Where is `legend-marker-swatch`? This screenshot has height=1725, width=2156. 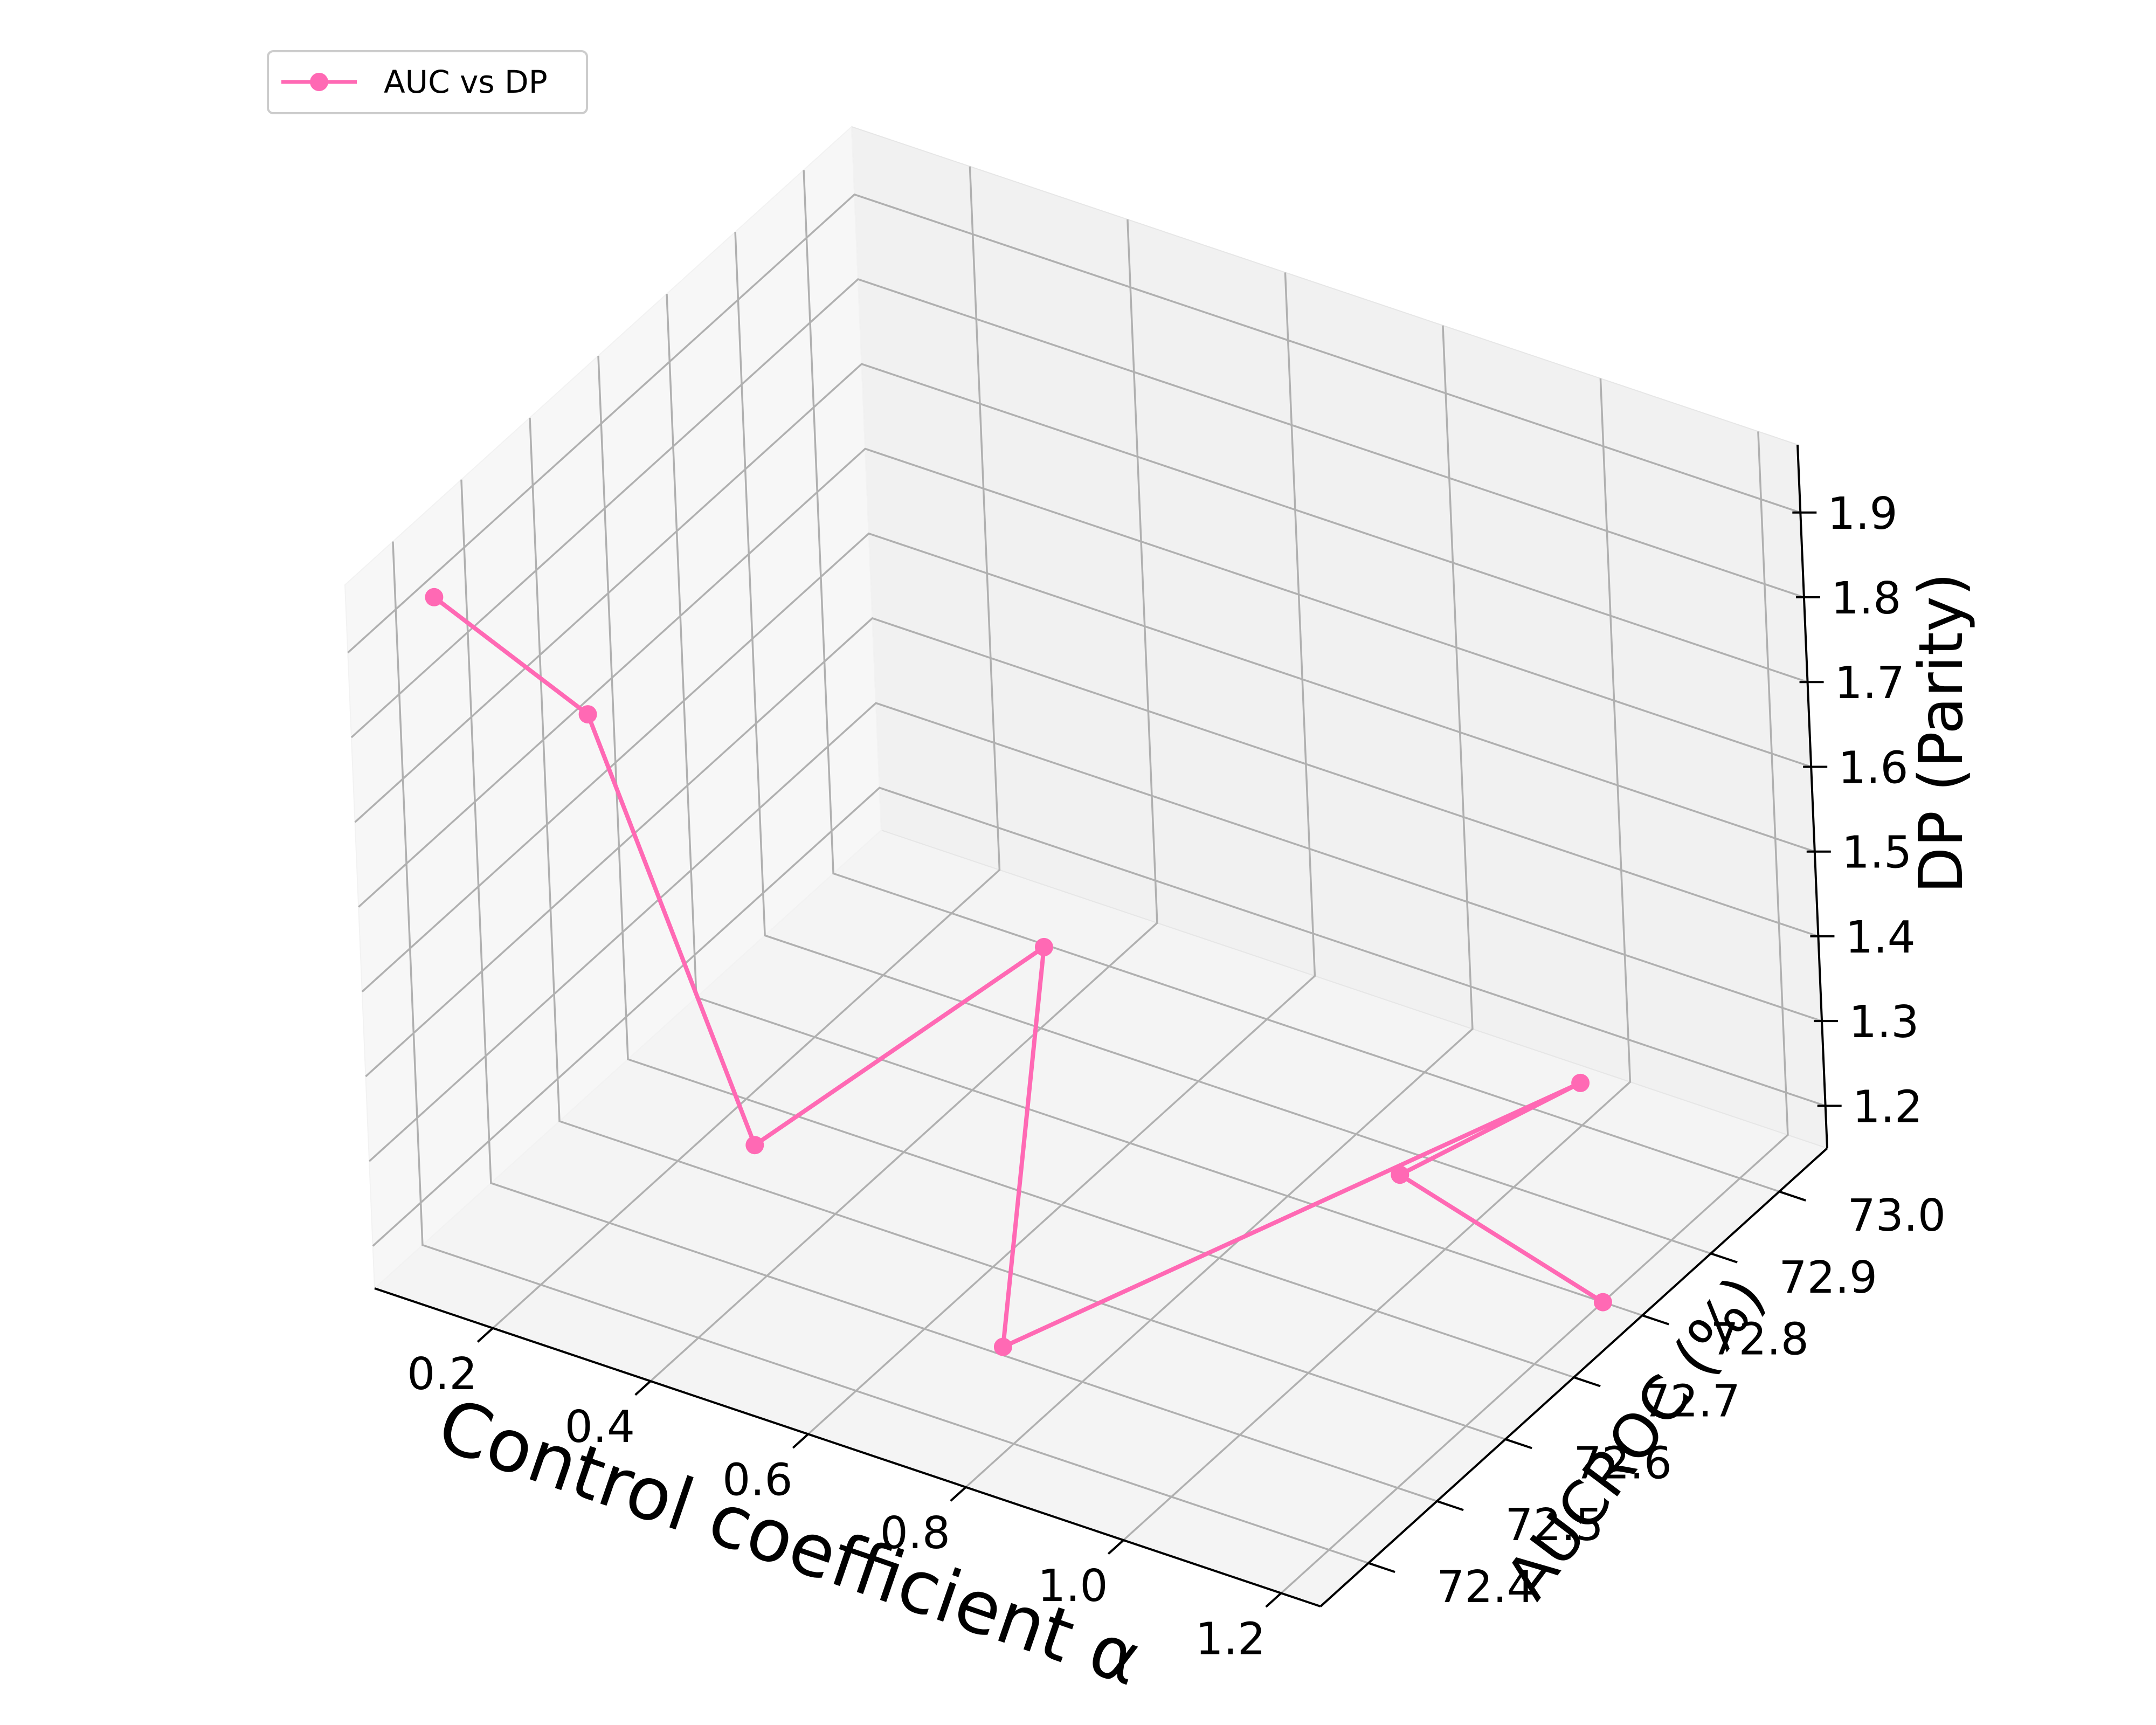 legend-marker-swatch is located at coordinates (319, 82).